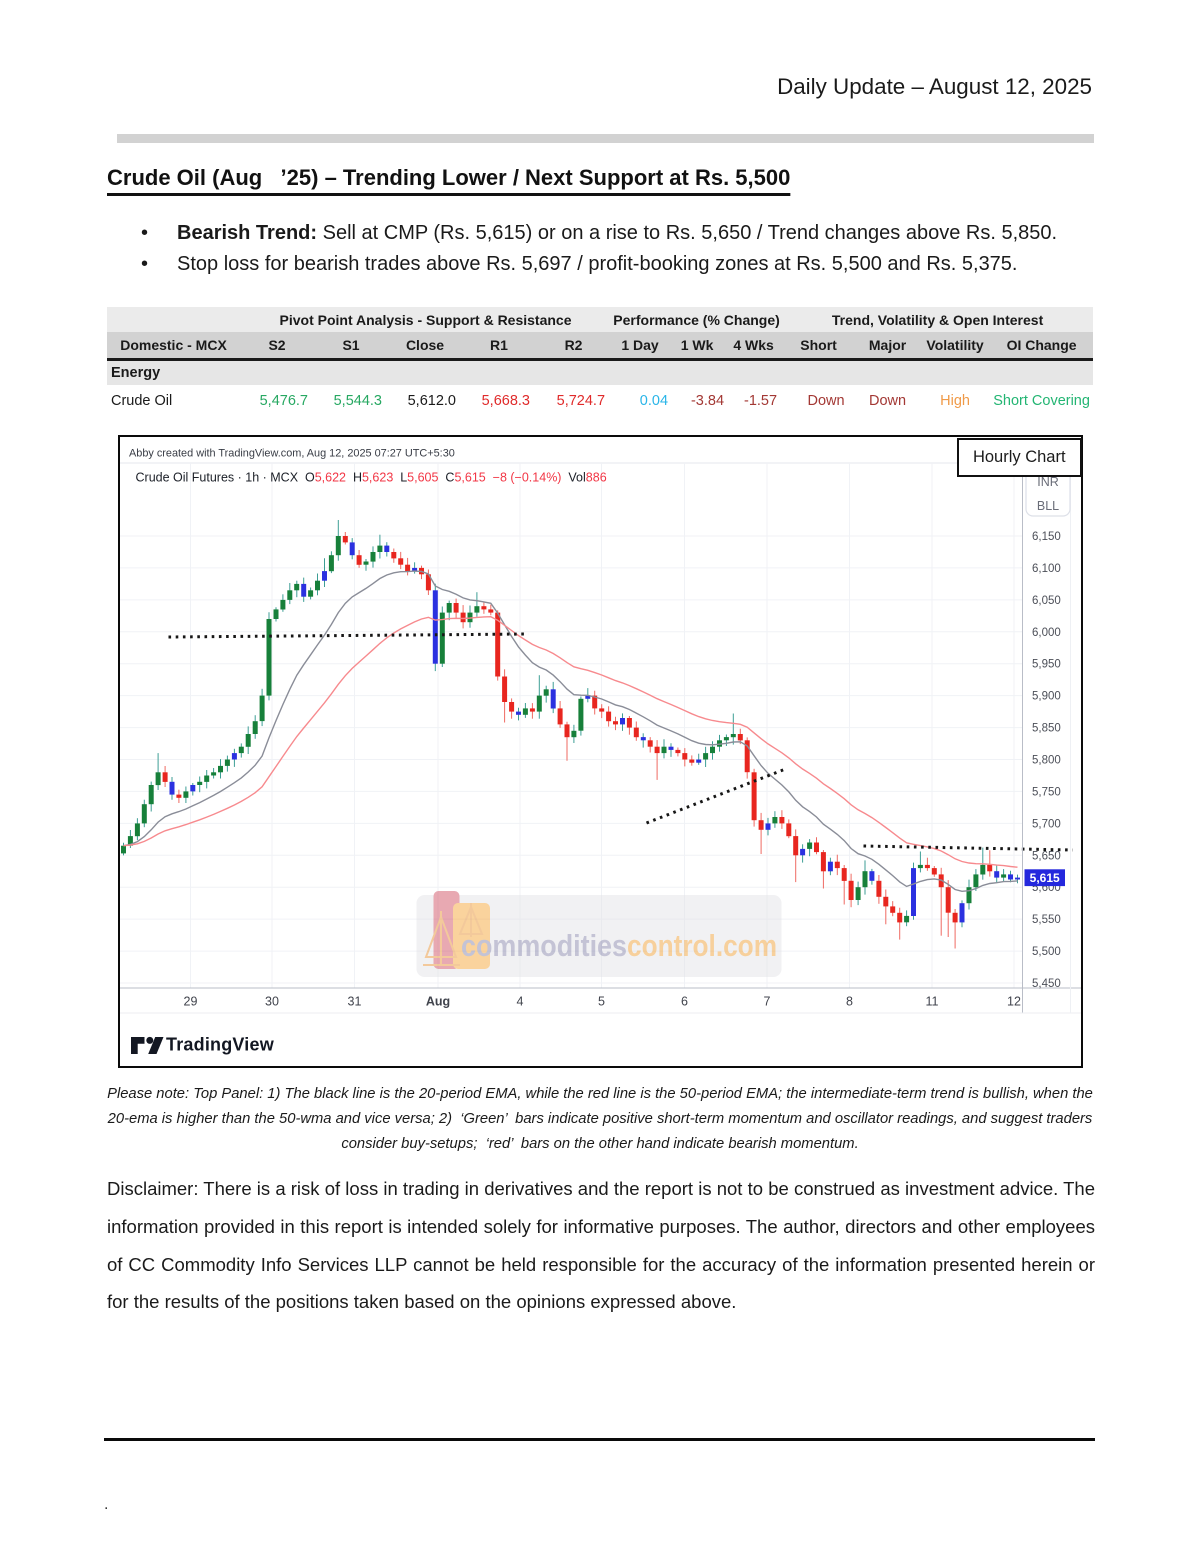 The width and height of the screenshot is (1200, 1553). Describe the element at coordinates (1047, 506) in the screenshot. I see `svg-text: BLL` at that location.